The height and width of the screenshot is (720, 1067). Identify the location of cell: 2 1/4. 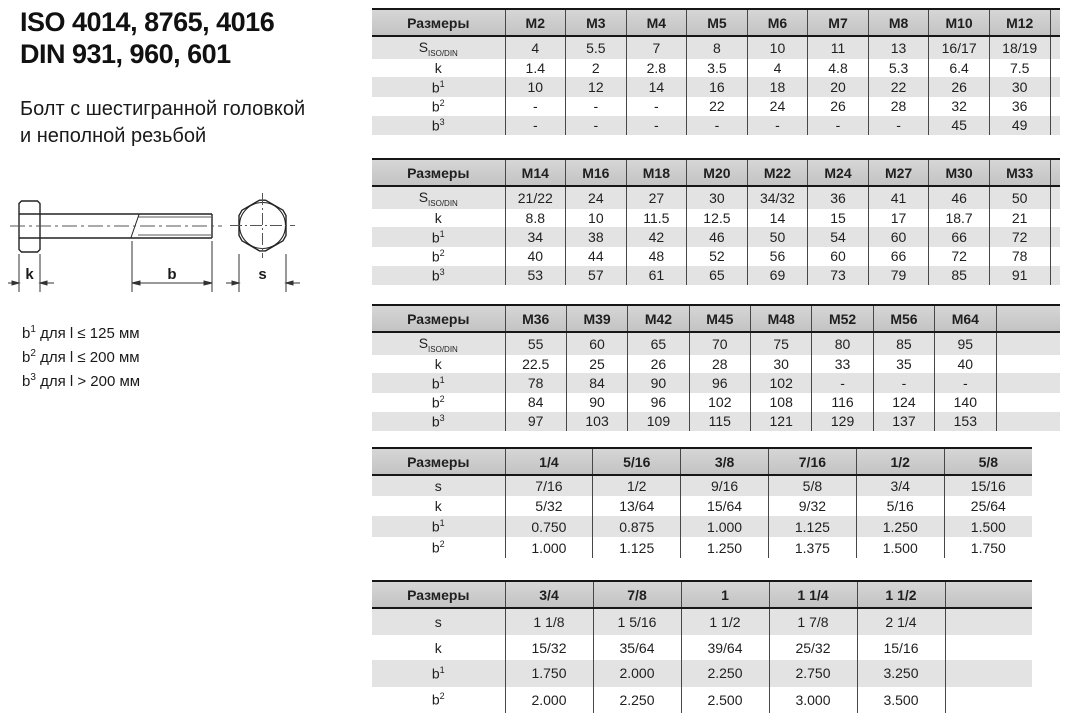
(900, 621).